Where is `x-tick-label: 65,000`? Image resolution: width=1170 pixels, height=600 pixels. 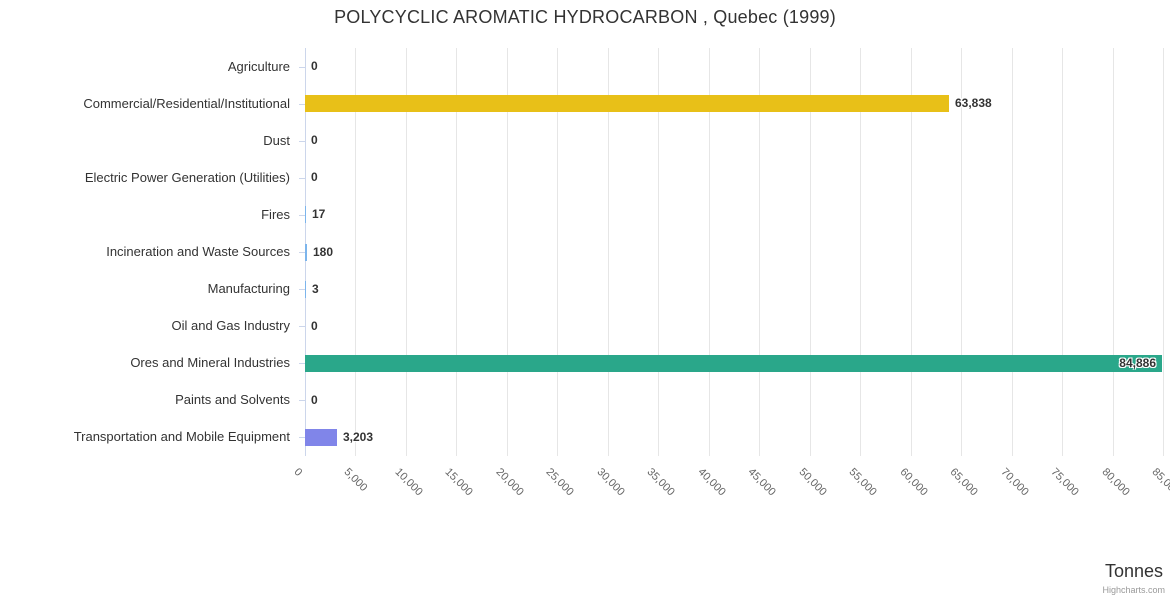
x-tick-label: 65,000 is located at coordinates (963, 482).